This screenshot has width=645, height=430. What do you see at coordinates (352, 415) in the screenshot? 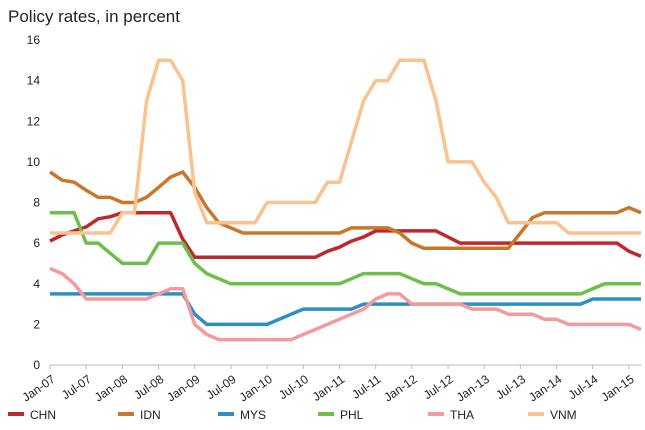
I see `legend-label: PHL` at bounding box center [352, 415].